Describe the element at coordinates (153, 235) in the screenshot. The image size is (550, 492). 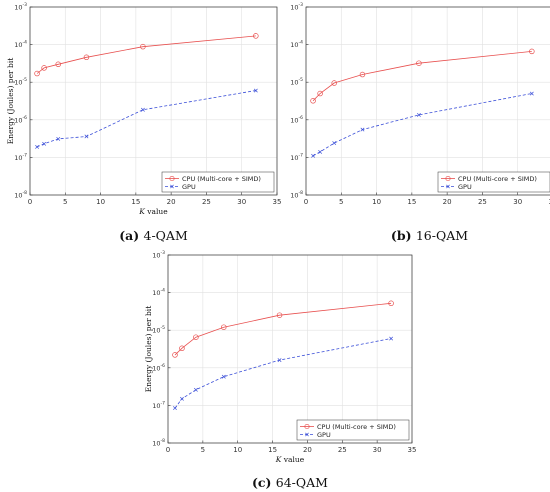
I see `figure-caption: (a) 4-QAM` at that location.